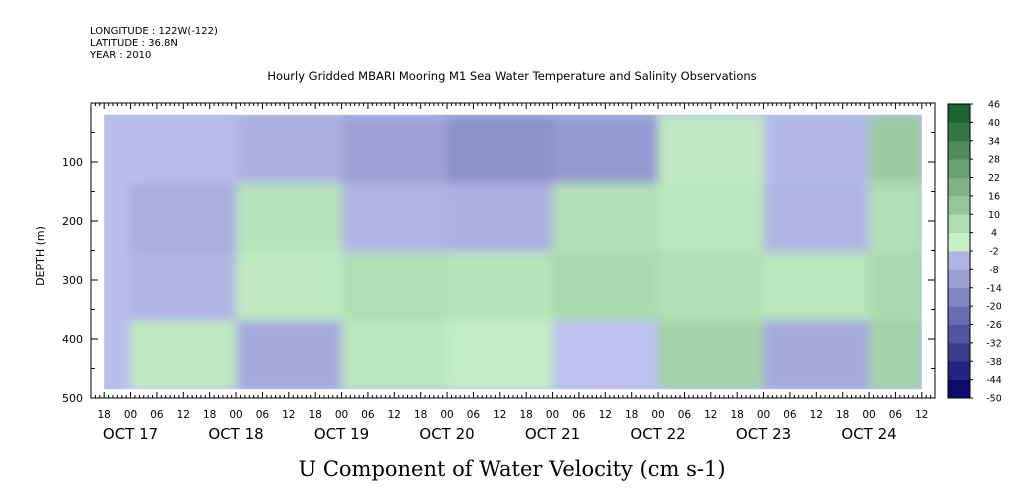  Describe the element at coordinates (72, 398) in the screenshot. I see `y-tick-label: 500` at that location.